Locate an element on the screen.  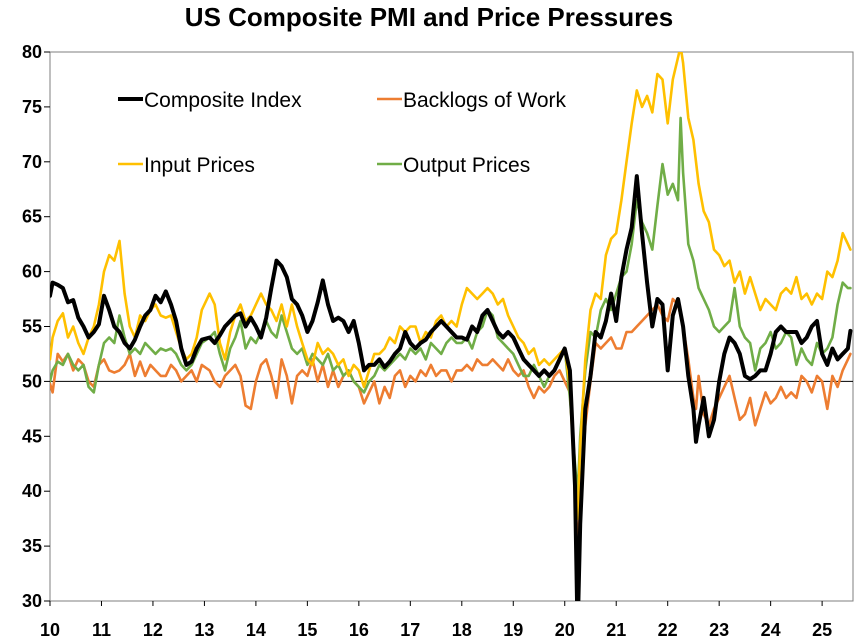
y-tick-label: 60 is located at coordinates (32, 272).